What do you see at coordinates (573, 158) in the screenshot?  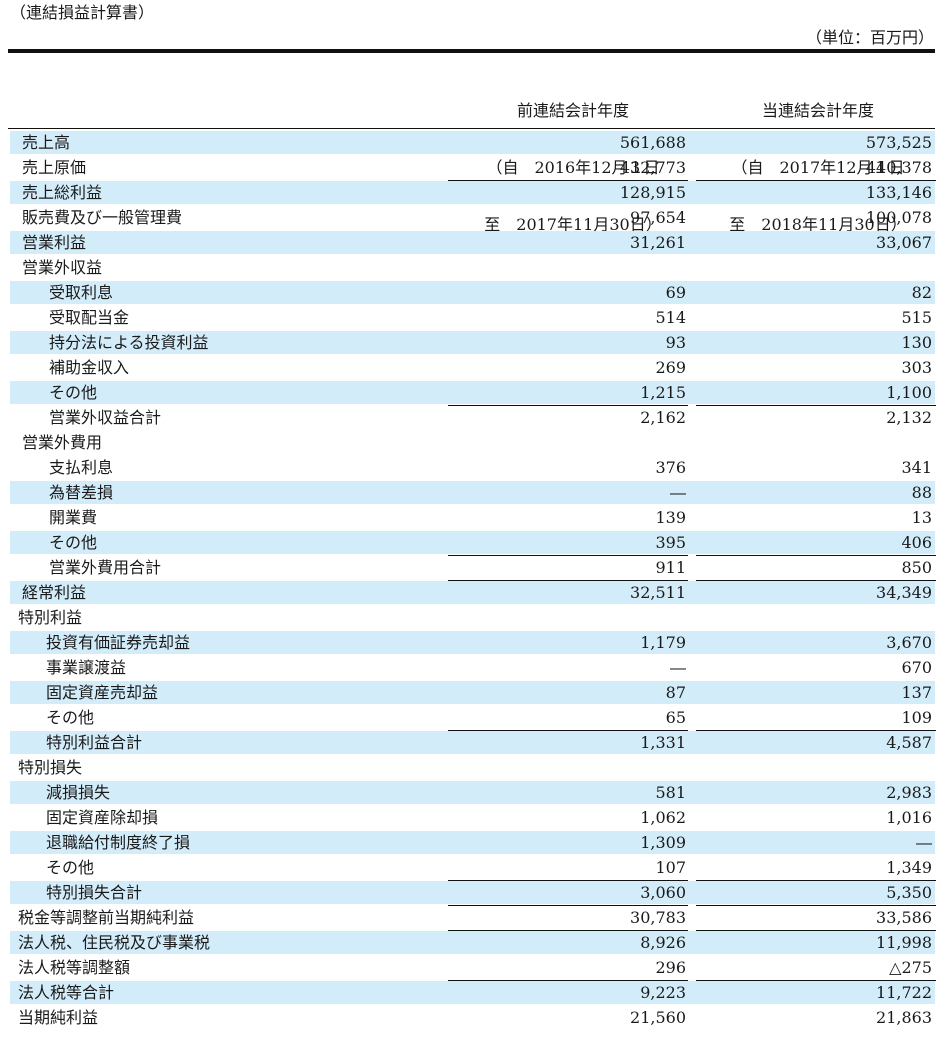 I see `column-header-prev-year: 前連結会計年度 （自 2016年12月１日 至 2017年11月30日）` at bounding box center [573, 158].